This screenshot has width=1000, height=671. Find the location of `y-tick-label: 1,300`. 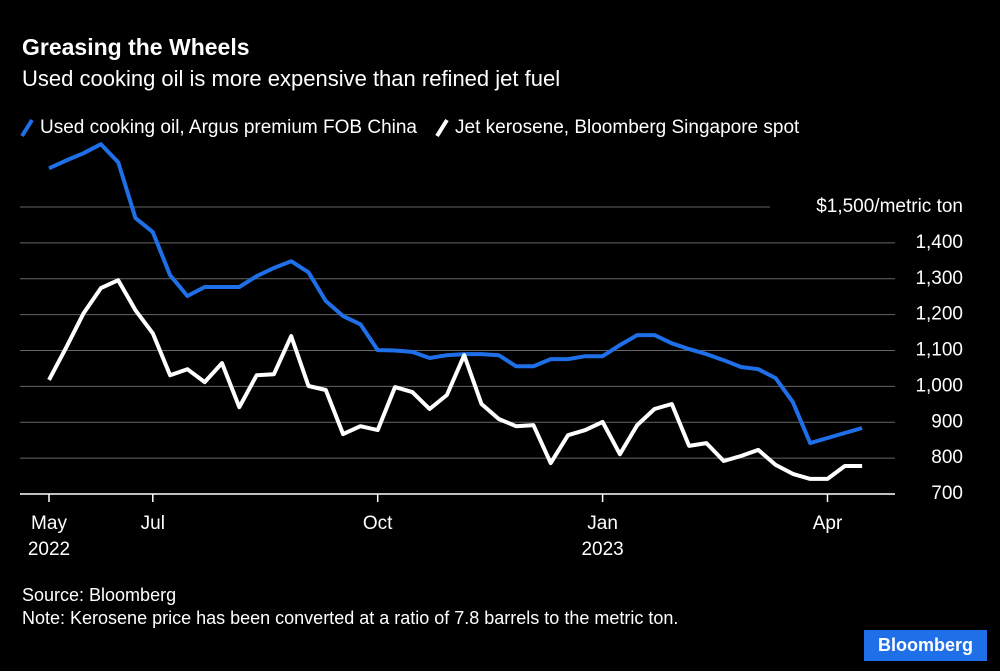

y-tick-label: 1,300 is located at coordinates (939, 278).